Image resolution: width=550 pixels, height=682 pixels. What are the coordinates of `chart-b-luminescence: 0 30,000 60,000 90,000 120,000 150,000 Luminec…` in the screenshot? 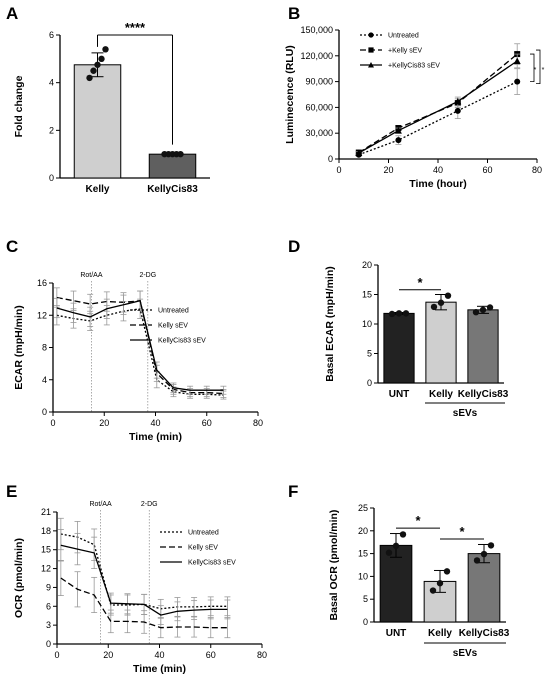 It's located at (414, 107).